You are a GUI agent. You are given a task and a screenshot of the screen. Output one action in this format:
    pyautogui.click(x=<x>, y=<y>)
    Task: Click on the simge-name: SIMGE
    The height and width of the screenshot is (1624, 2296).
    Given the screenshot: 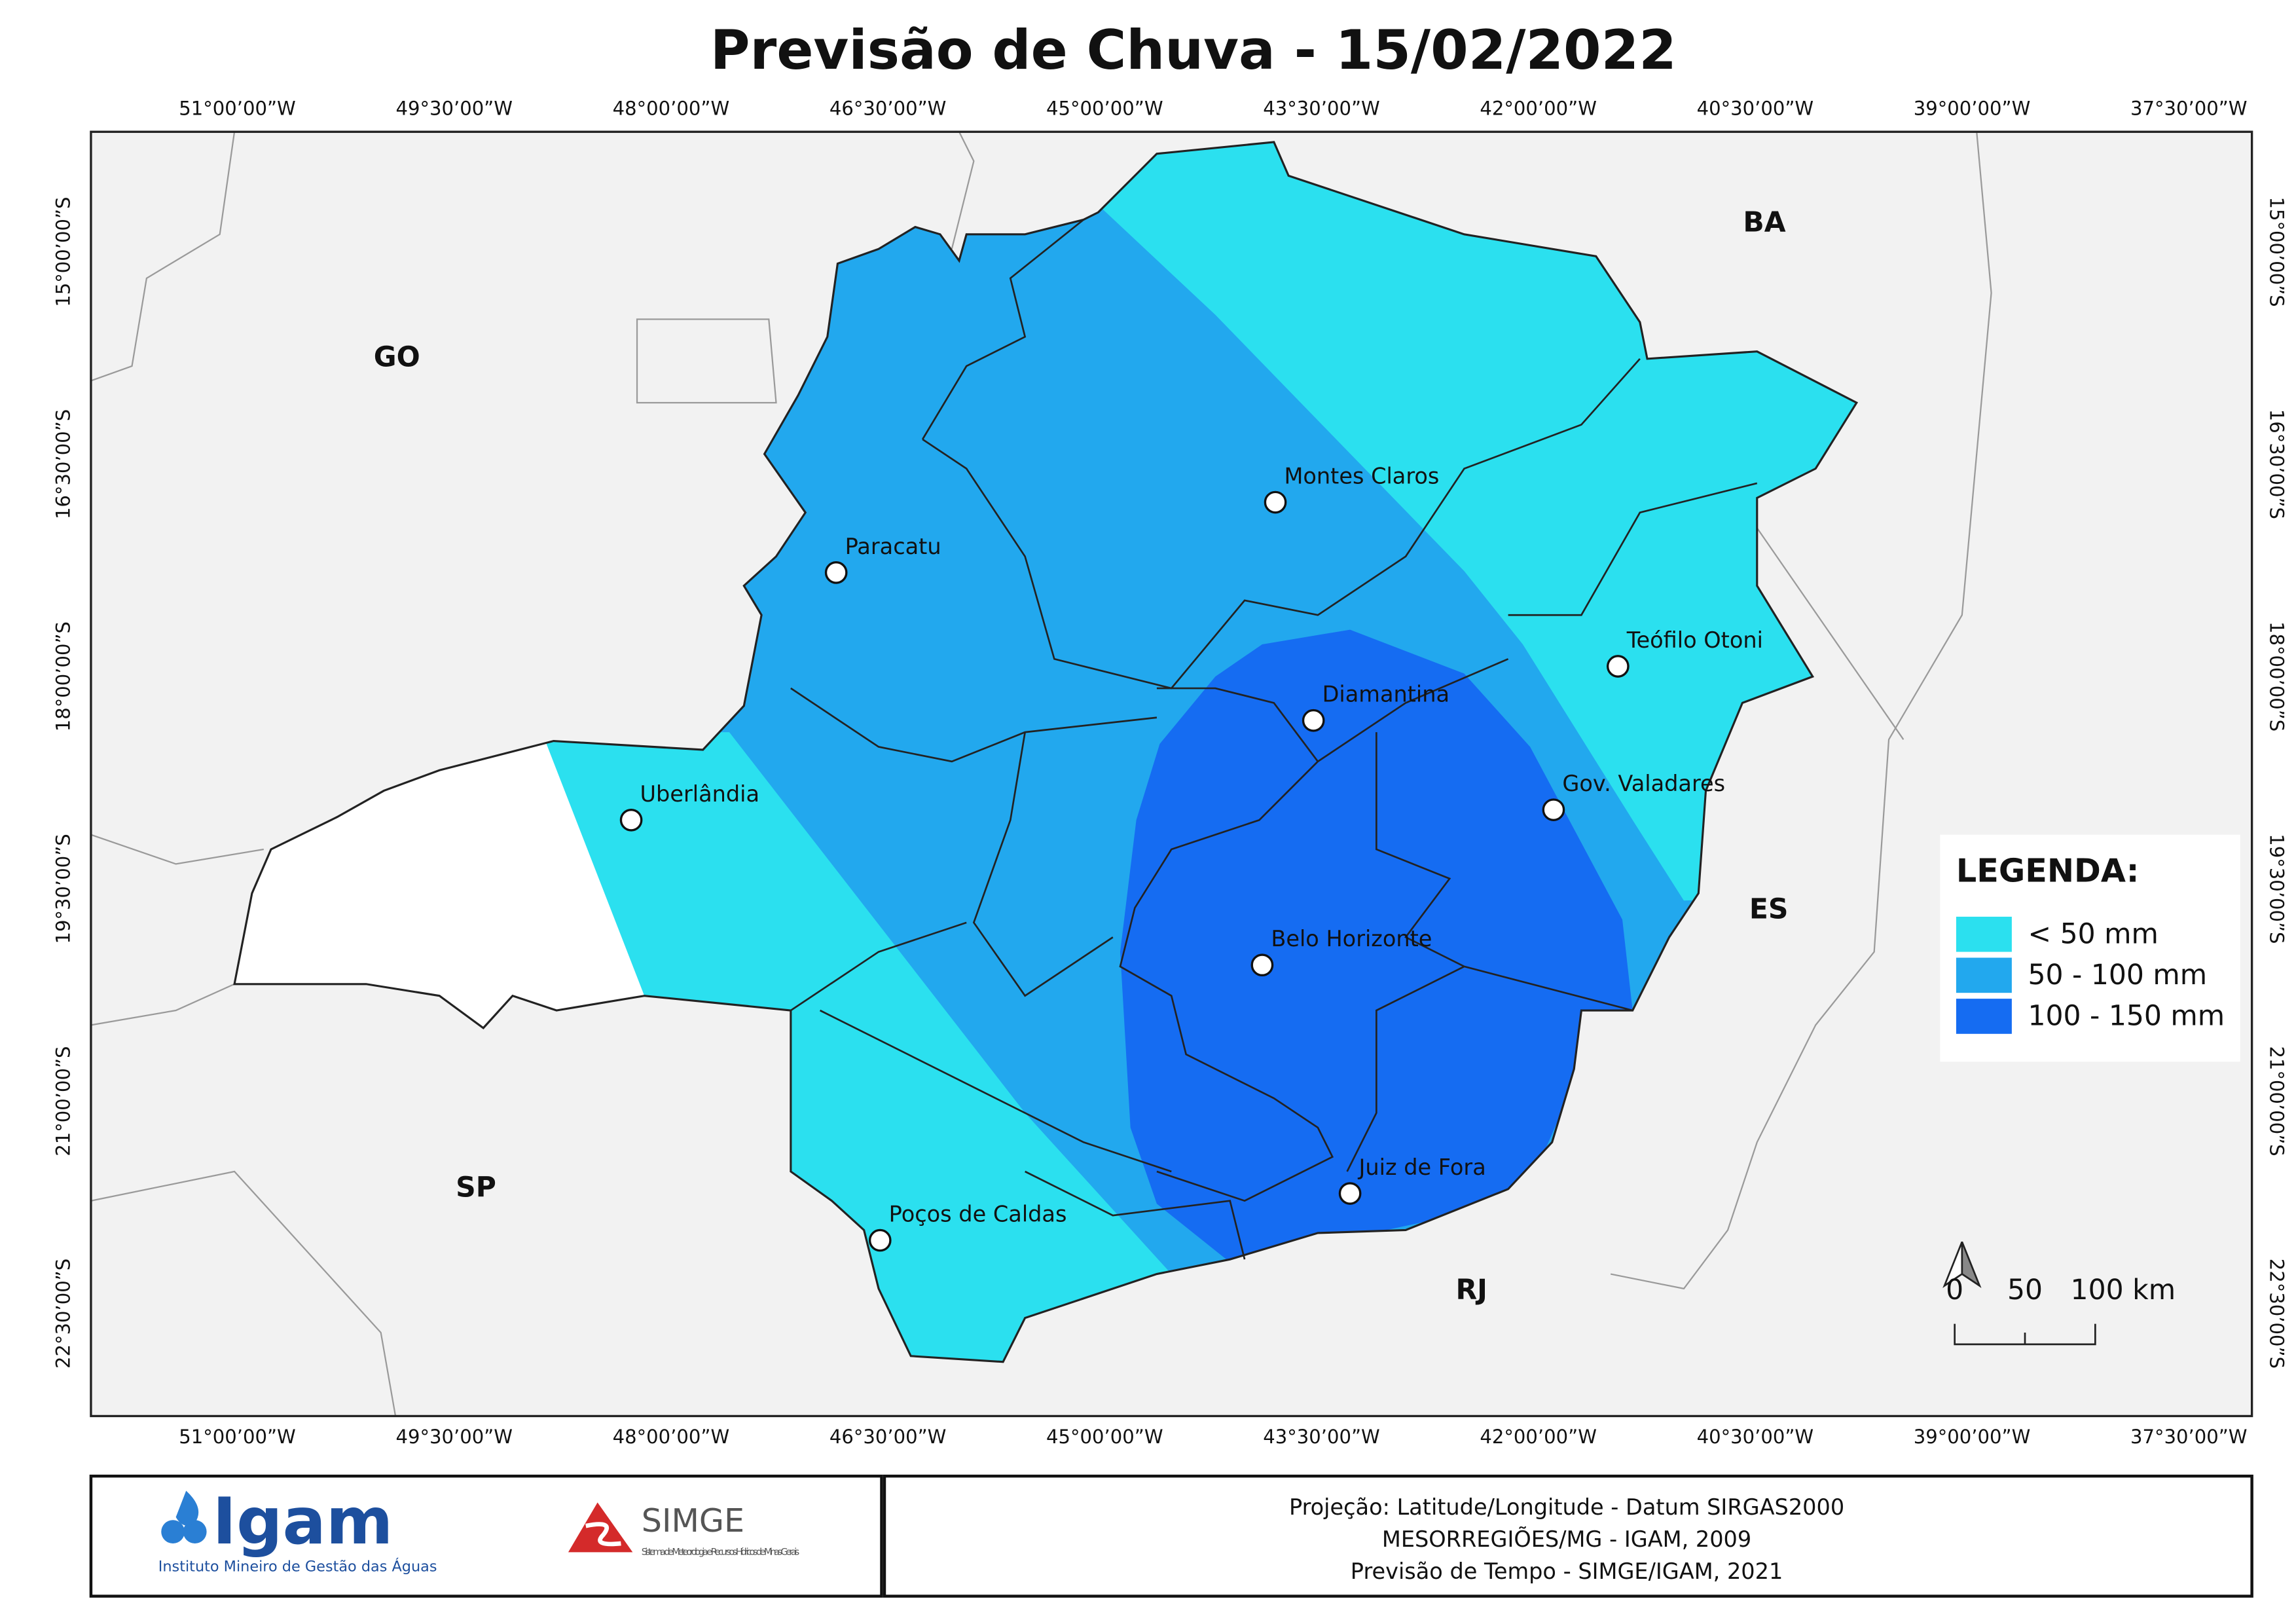 What is the action you would take?
    pyautogui.click(x=693, y=1521)
    